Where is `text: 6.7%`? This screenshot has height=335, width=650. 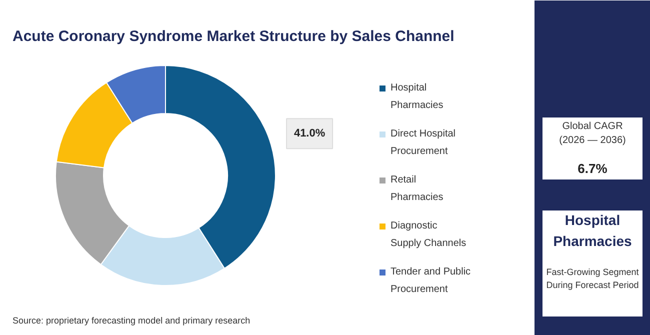 text: 6.7% is located at coordinates (593, 168).